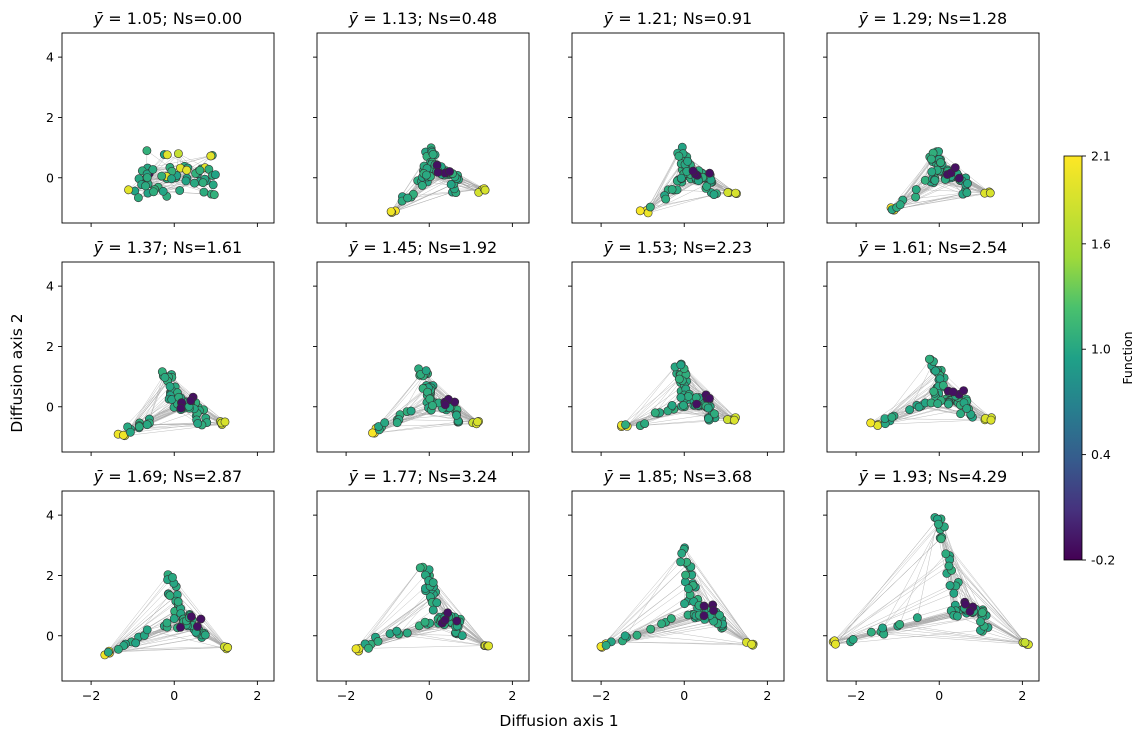  What do you see at coordinates (160, 347) in the screenshot?
I see `panel: ȳ = 1.37; Ns=1.61 0 2 4` at bounding box center [160, 347].